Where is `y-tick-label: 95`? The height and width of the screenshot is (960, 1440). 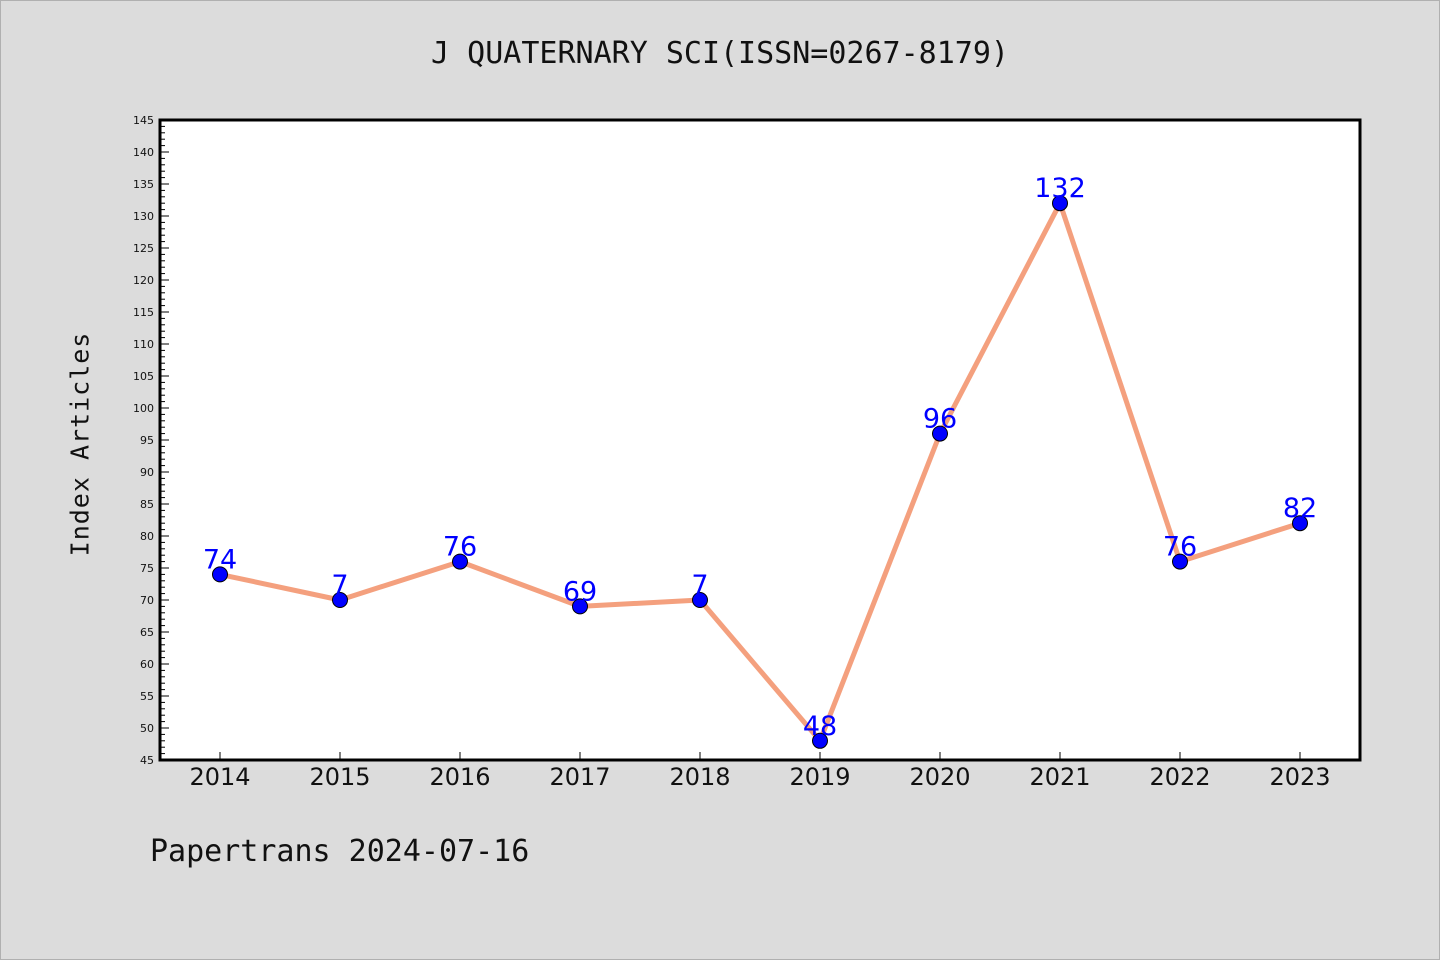 y-tick-label: 95 is located at coordinates (147, 440).